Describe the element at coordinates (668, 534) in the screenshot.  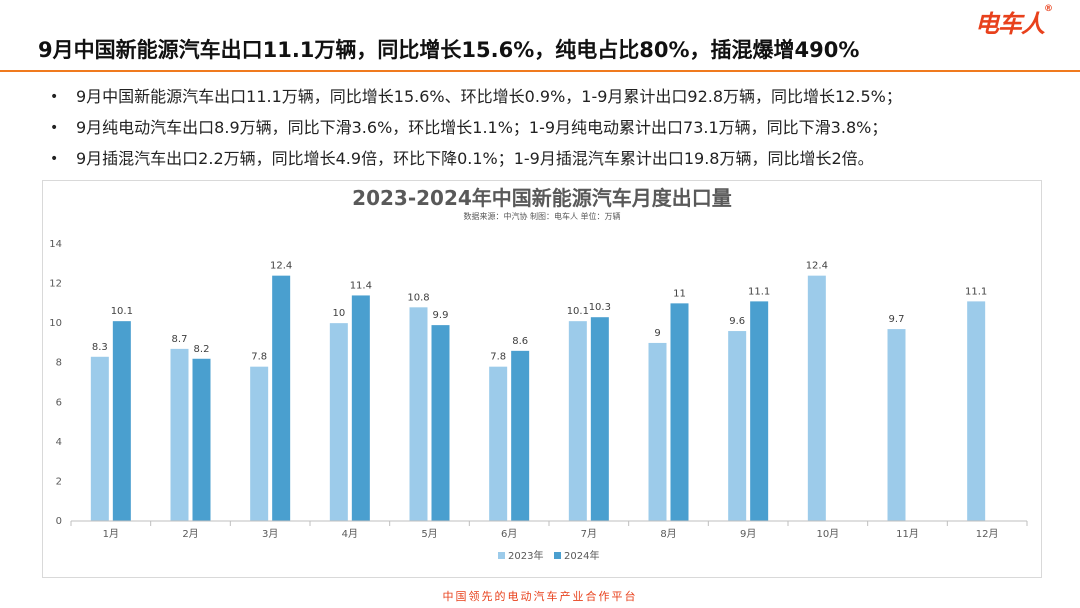
I see `x-tick-label: 8月` at that location.